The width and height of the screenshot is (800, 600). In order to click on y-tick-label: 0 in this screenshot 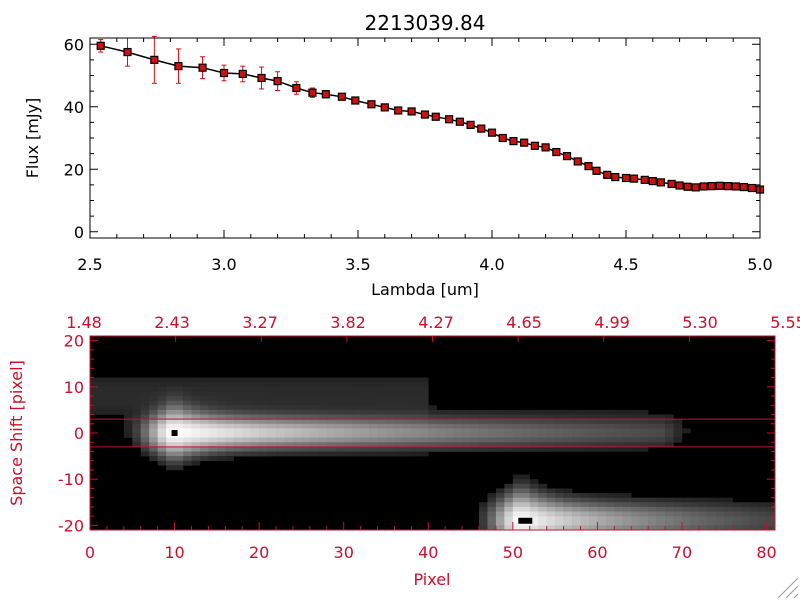, I will do `click(79, 433)`.